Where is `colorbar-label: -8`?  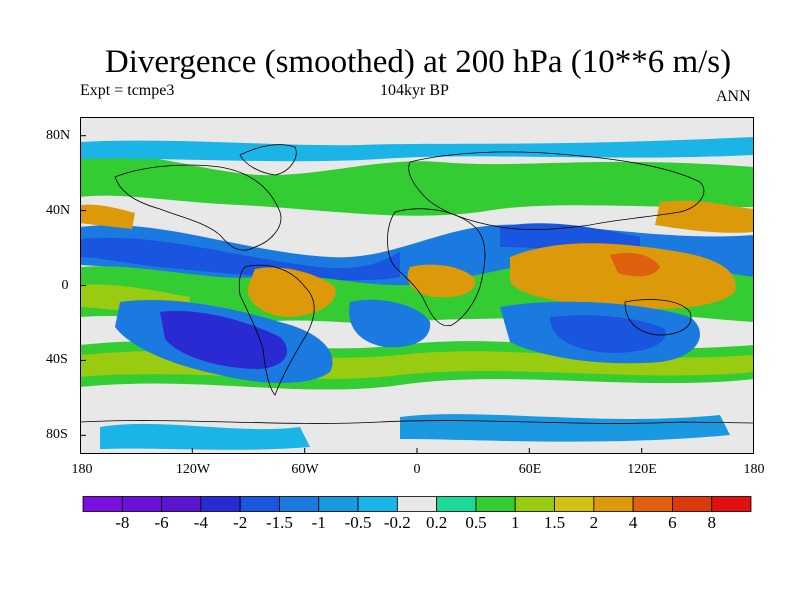
colorbar-label: -8 is located at coordinates (122, 522).